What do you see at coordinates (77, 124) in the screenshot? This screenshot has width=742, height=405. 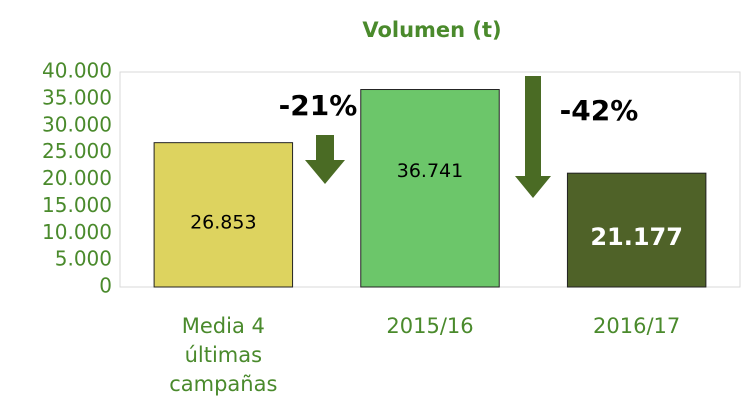 I see `y-tick-label: 30.000` at bounding box center [77, 124].